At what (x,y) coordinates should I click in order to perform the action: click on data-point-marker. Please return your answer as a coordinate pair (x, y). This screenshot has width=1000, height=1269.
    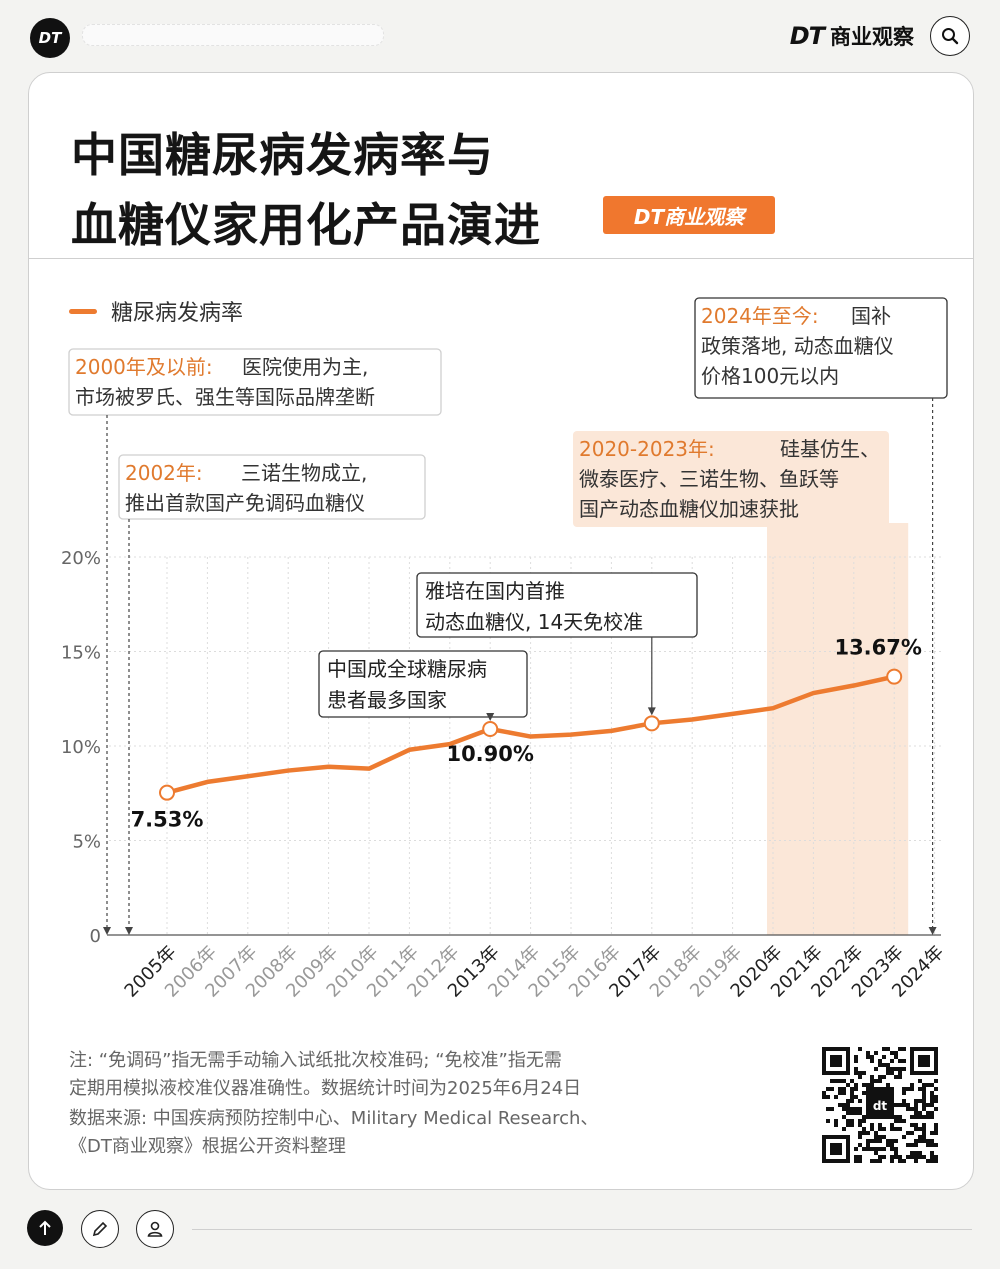
    Looking at the image, I should click on (651, 723).